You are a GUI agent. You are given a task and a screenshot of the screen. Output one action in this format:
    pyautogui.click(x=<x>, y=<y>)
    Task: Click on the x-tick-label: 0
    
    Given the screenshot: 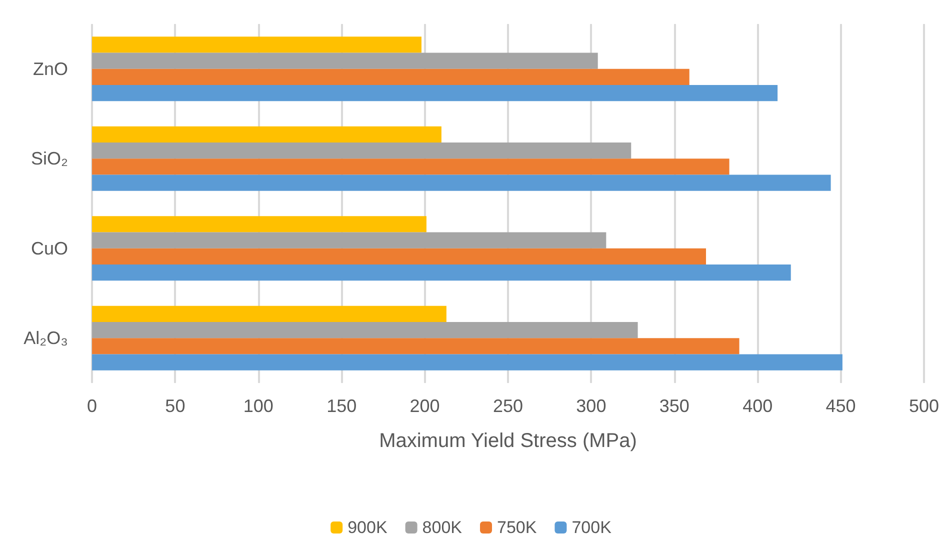 What is the action you would take?
    pyautogui.click(x=92, y=406)
    